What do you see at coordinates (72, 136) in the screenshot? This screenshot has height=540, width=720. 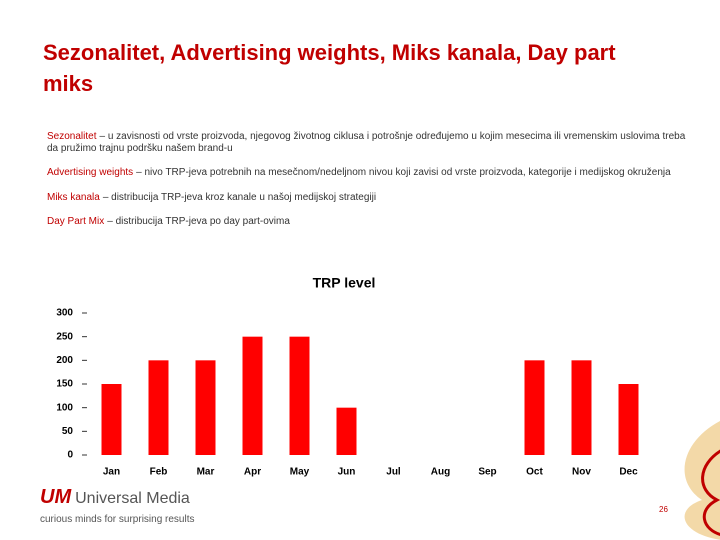 I see `term: Sezonalitet` at bounding box center [72, 136].